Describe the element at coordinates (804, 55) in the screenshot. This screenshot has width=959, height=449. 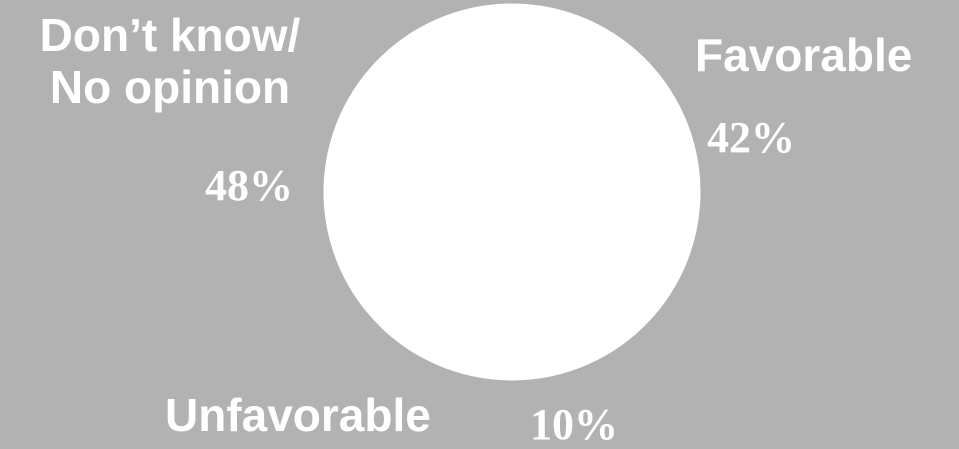
I see `slice-label-favorable: Favorable` at that location.